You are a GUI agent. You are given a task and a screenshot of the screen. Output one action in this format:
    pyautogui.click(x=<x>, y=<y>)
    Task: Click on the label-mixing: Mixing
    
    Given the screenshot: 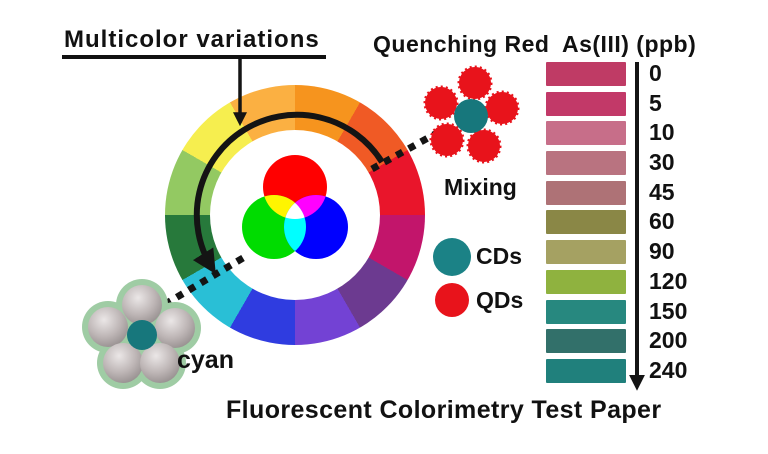 What is the action you would take?
    pyautogui.click(x=480, y=187)
    